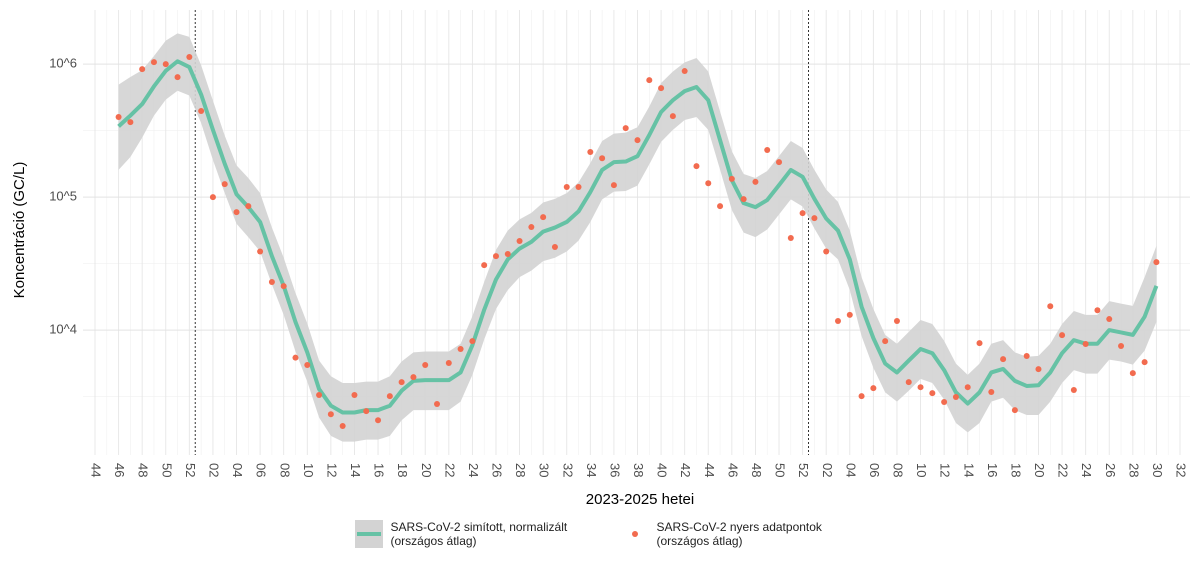  What do you see at coordinates (1157, 470) in the screenshot?
I see `x-tick-label: 30` at bounding box center [1157, 470].